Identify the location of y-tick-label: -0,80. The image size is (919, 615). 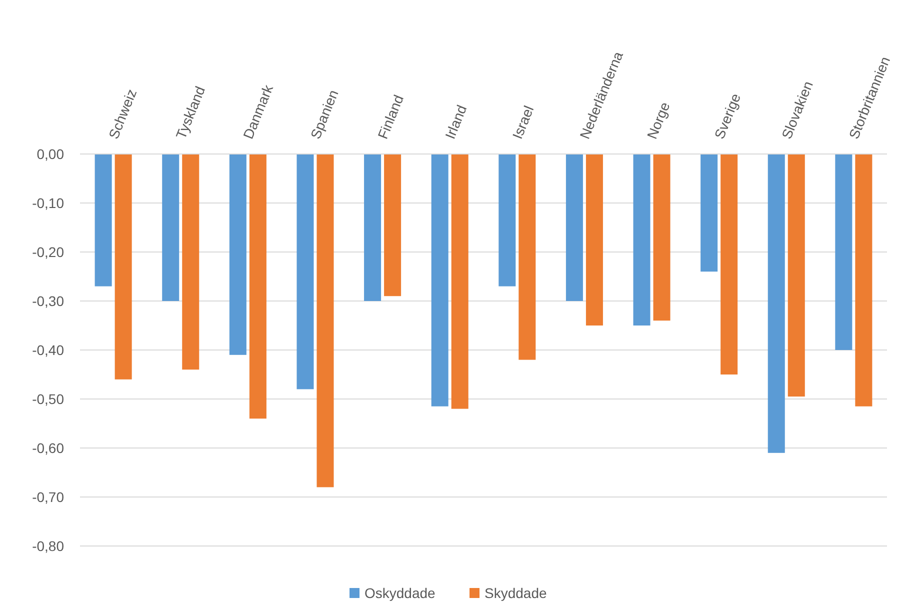
(48, 546).